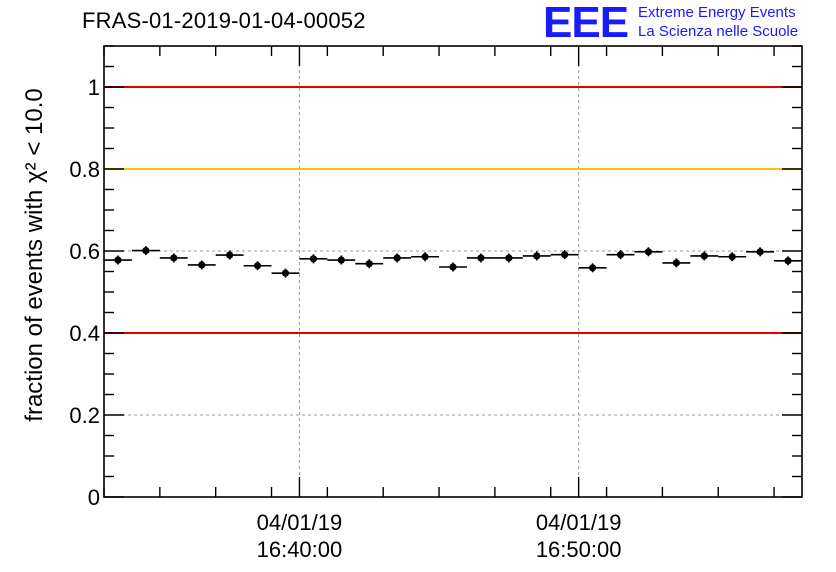 Image resolution: width=836 pixels, height=572 pixels. I want to click on logo-line1: Extreme Energy Events, so click(717, 12).